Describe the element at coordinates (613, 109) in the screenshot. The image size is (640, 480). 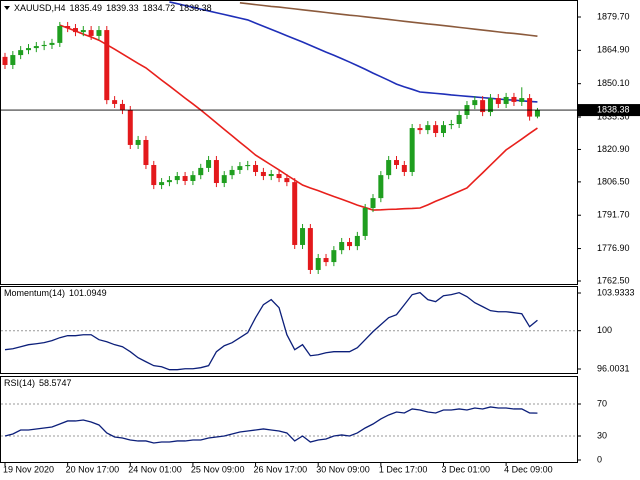
I see `current-price-label: 1838.38` at that location.